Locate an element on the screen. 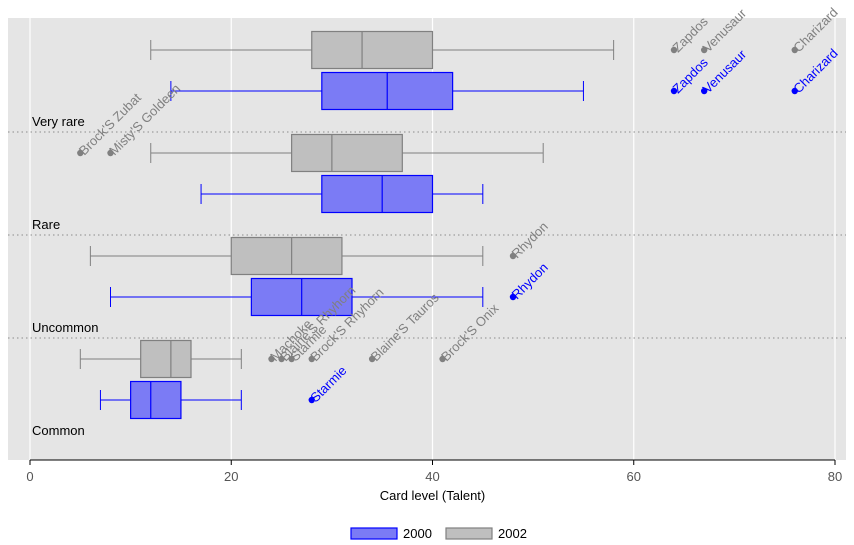 This screenshot has width=854, height=545. box-2000-rare is located at coordinates (342, 194).